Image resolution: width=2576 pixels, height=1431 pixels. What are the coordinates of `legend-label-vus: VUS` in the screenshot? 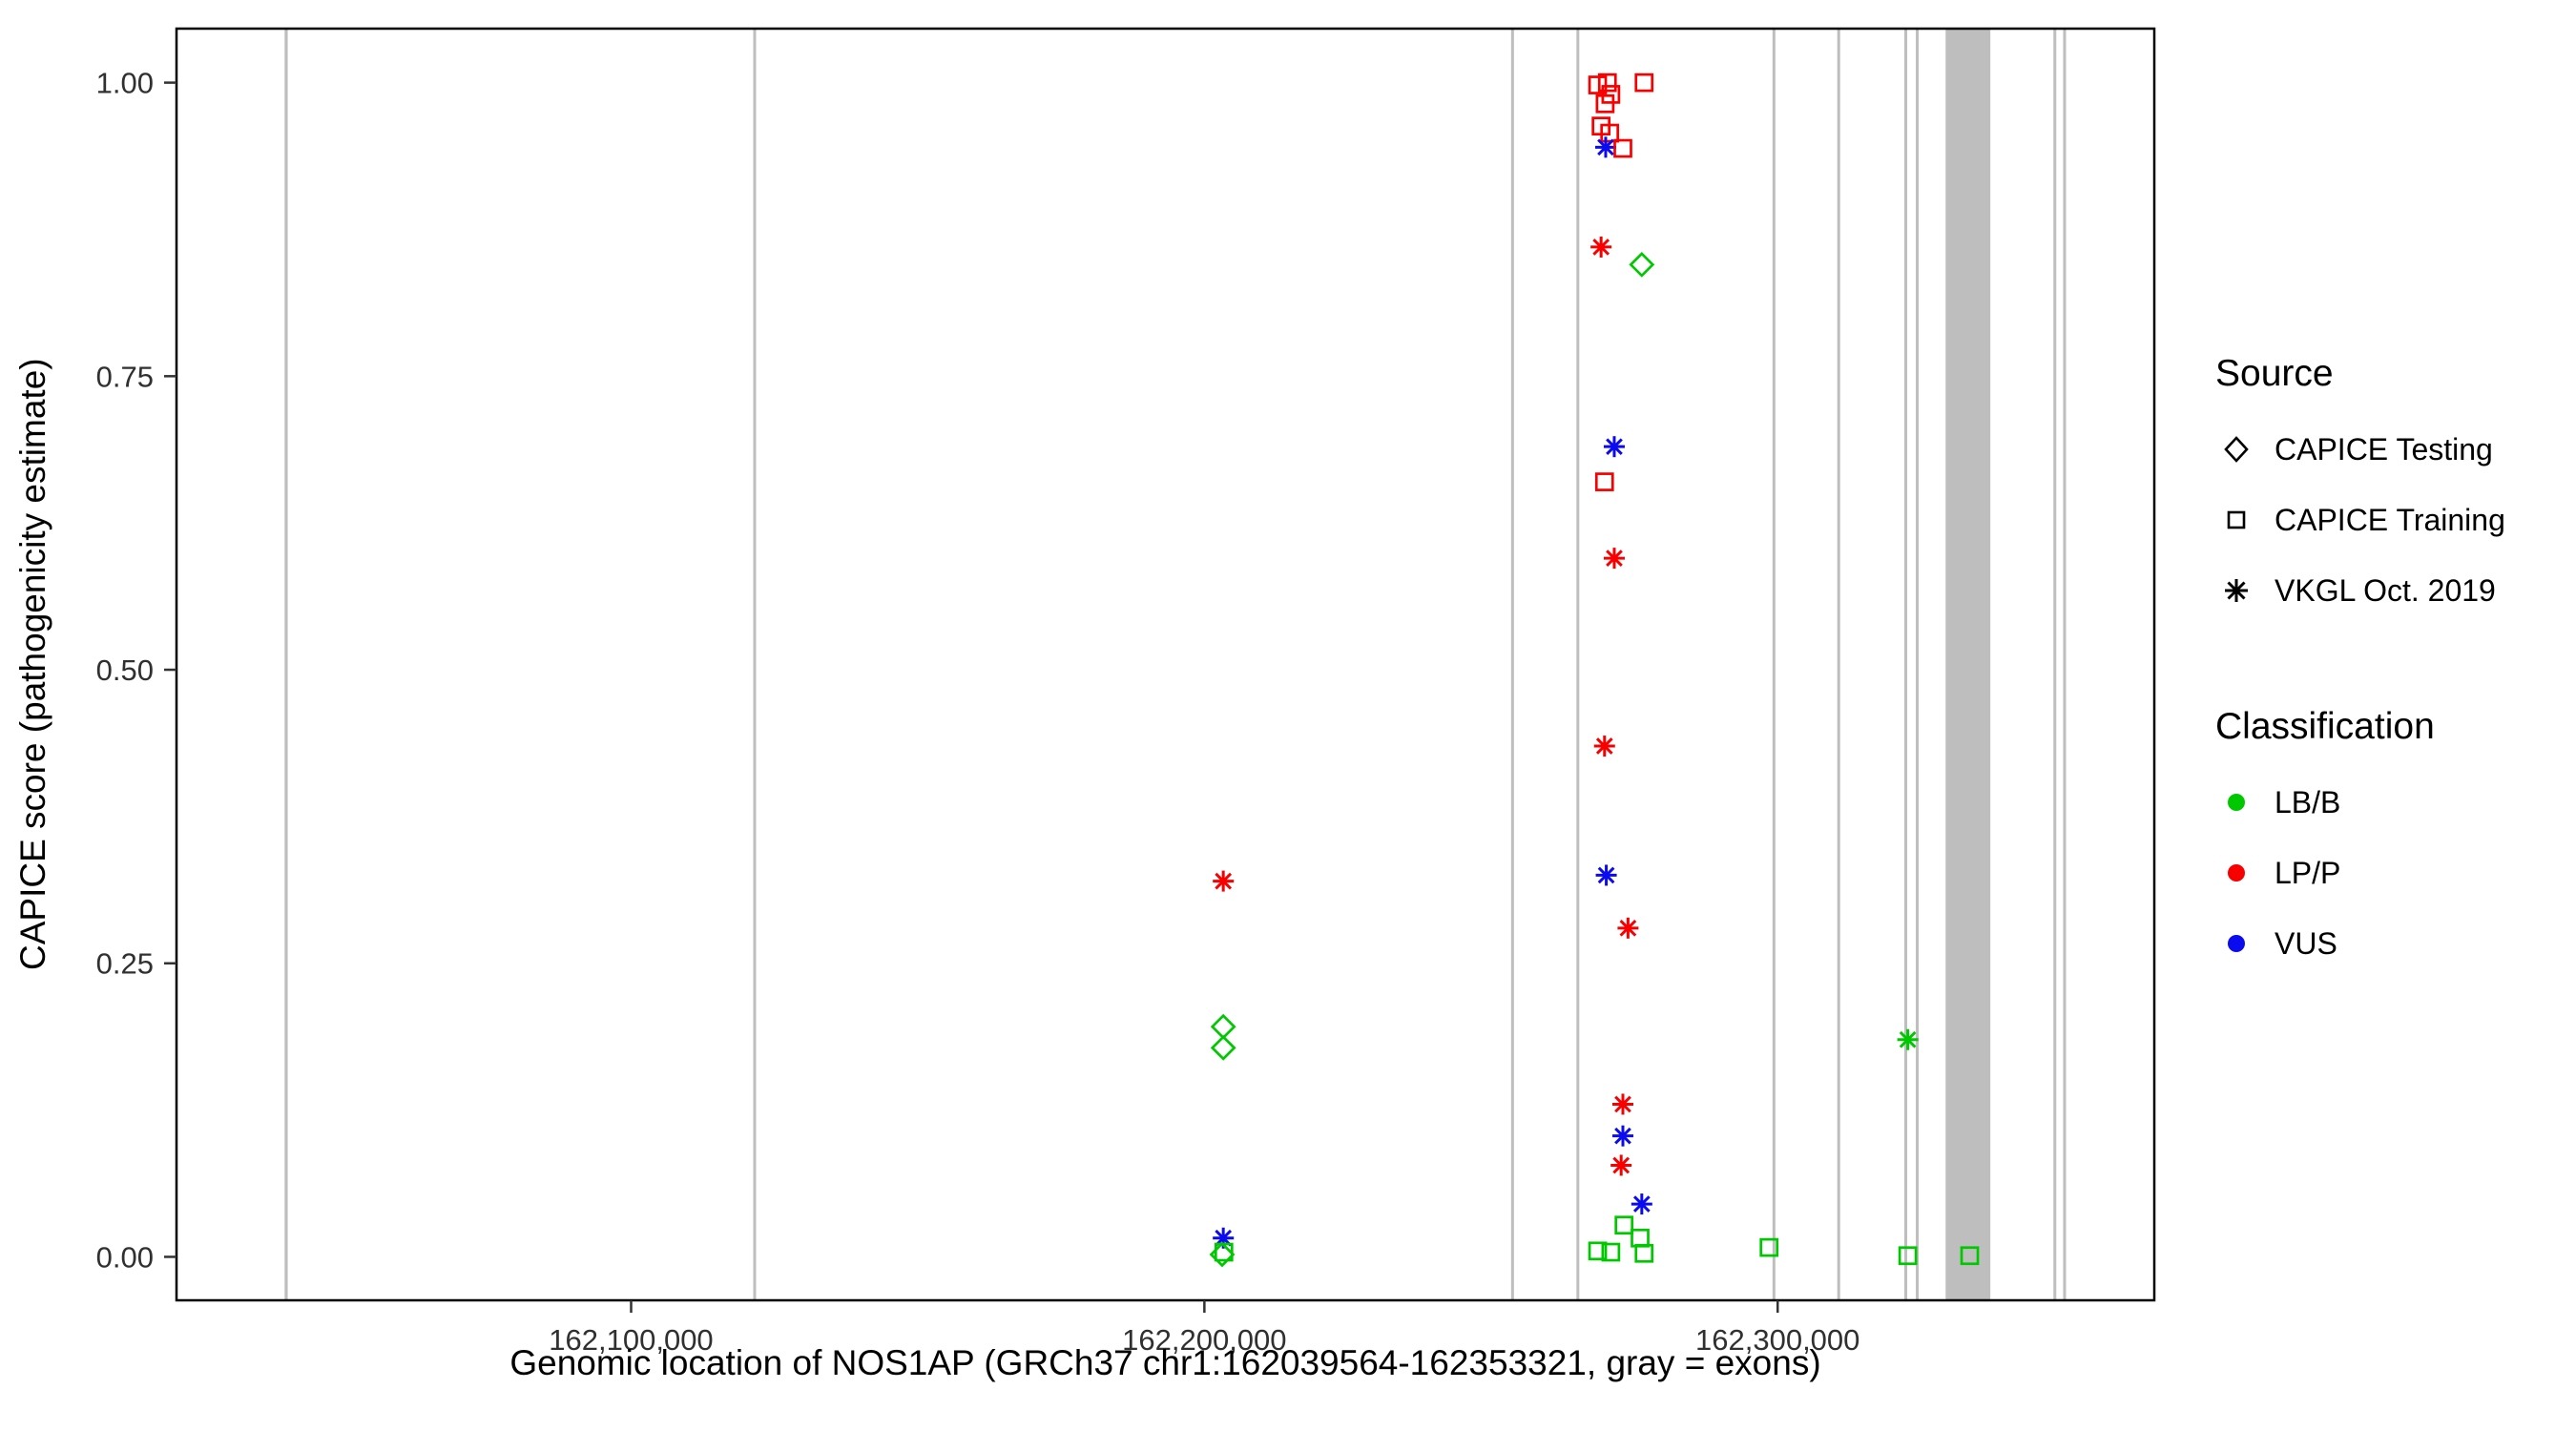 It's located at (2306, 943).